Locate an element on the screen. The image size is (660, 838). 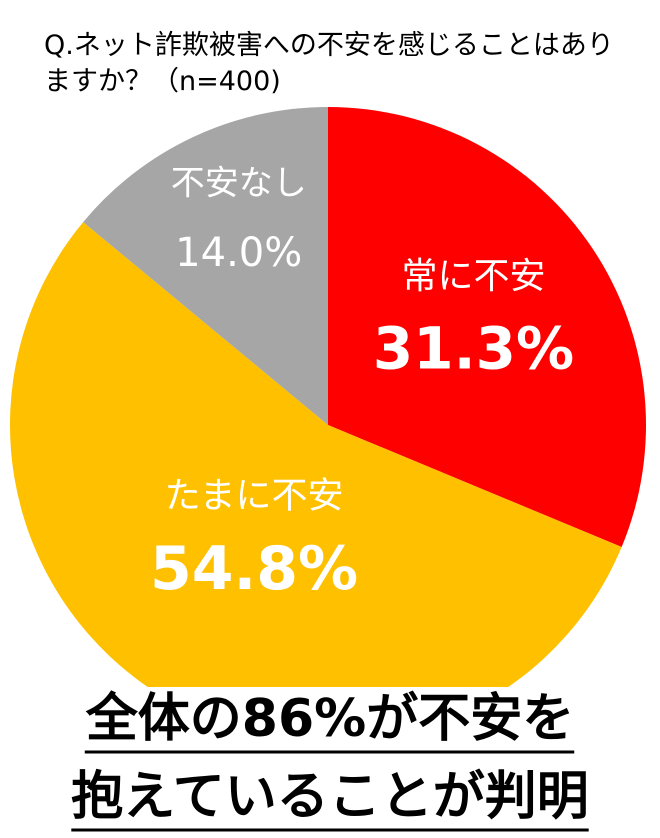
pie-slice is located at coordinates (206, 266).